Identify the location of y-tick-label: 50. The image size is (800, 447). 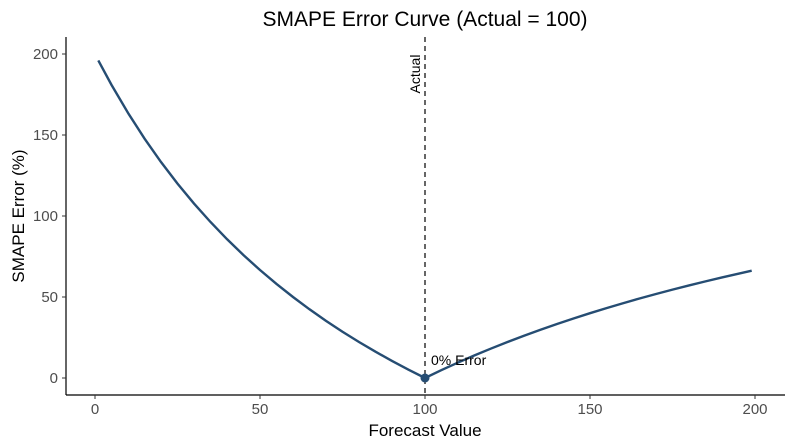
(49, 297).